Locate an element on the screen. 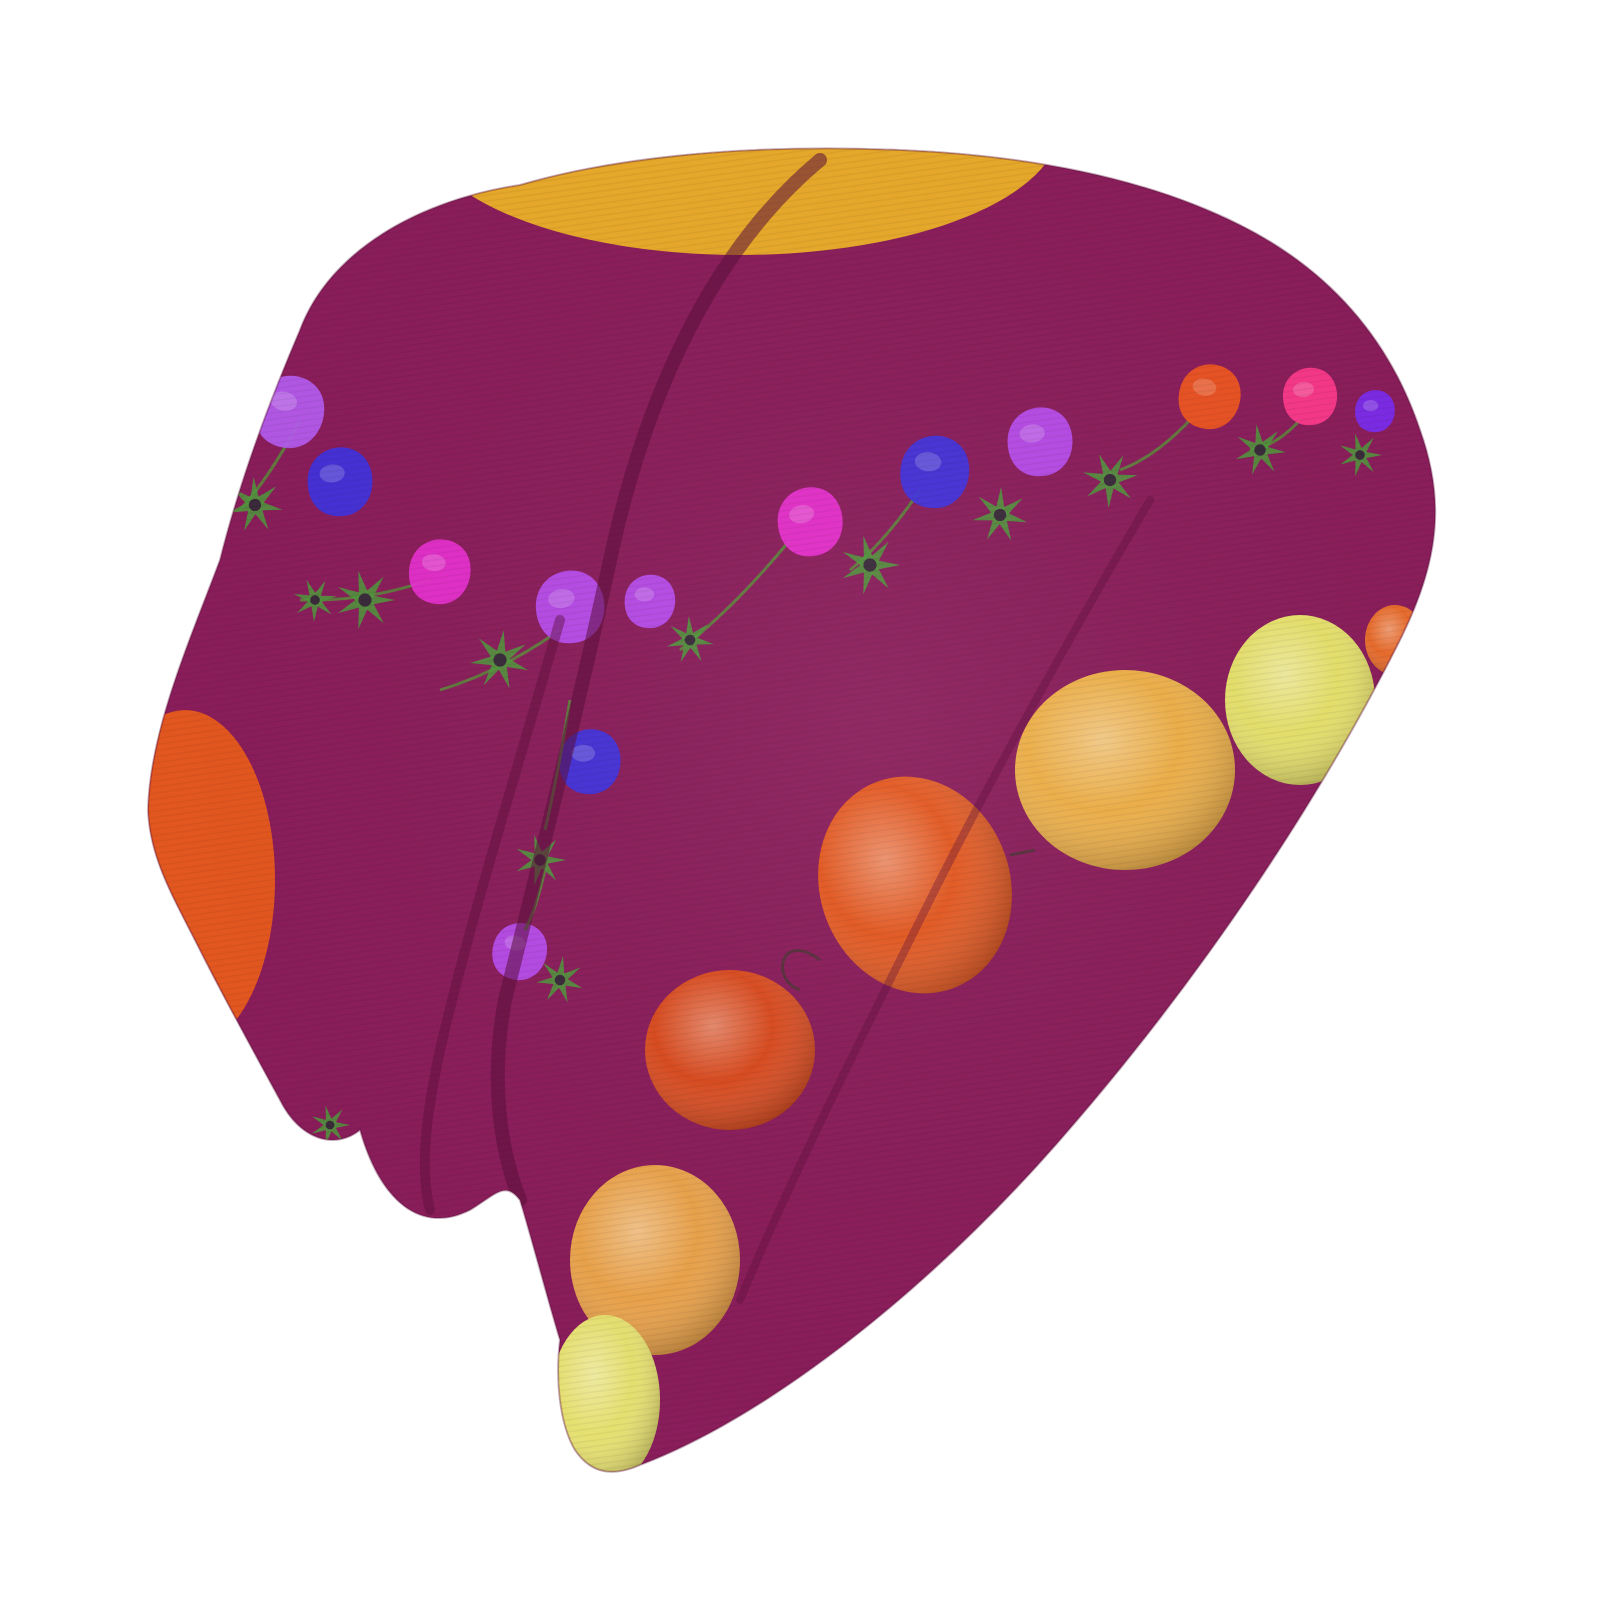  left-fold is located at coordinates (492, 915).